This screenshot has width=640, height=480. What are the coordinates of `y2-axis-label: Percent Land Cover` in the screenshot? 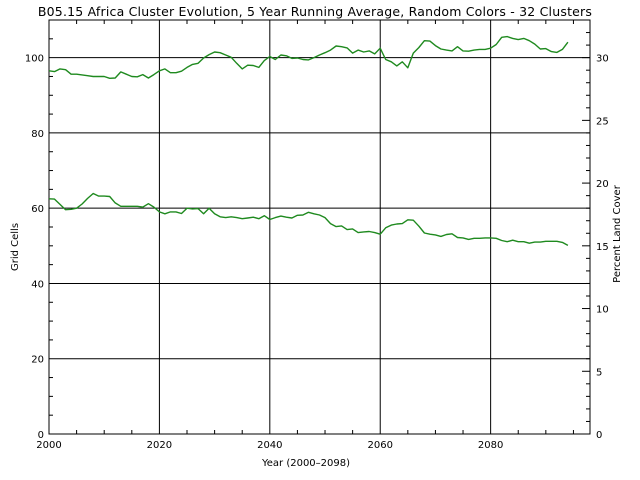 It's located at (617, 233).